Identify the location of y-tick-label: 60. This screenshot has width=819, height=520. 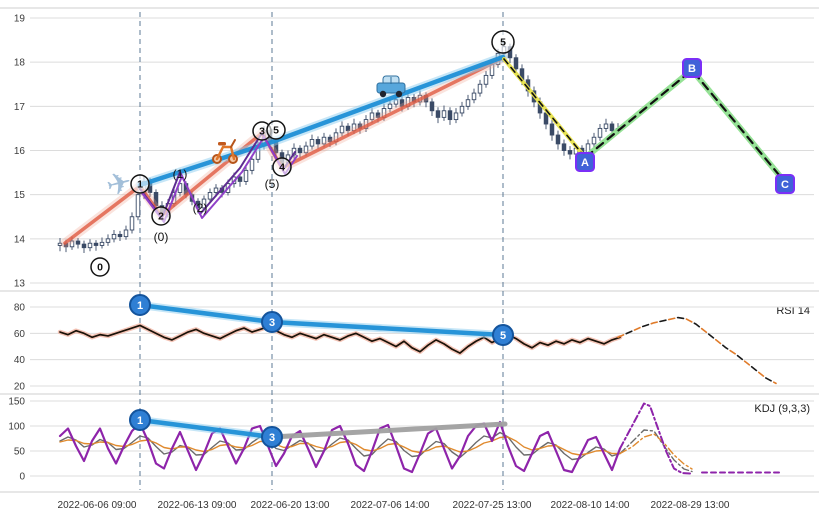
(20, 334).